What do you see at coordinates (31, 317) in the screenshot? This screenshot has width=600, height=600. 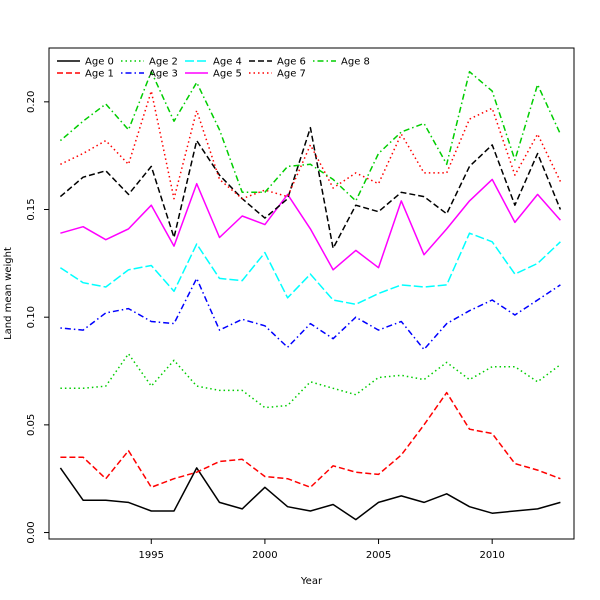 I see `y-tick-label: 0.10` at bounding box center [31, 317].